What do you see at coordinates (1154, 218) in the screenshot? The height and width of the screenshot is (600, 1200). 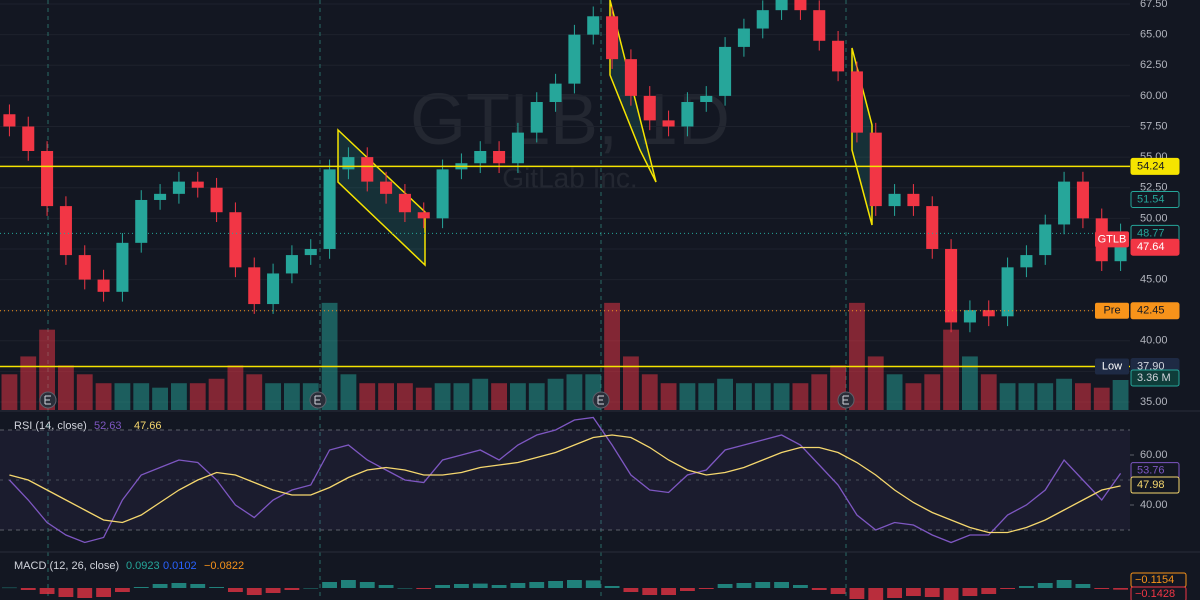 I see `y-tick-label: 50.00` at bounding box center [1154, 218].